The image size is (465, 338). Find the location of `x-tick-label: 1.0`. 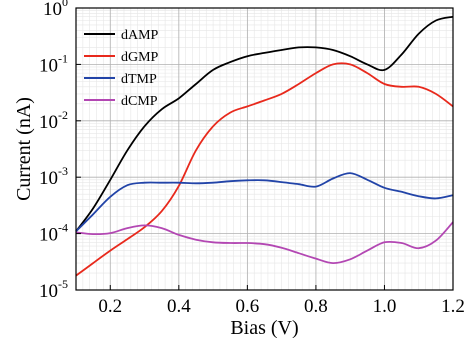

x-tick-label: 1.0 is located at coordinates (385, 306).